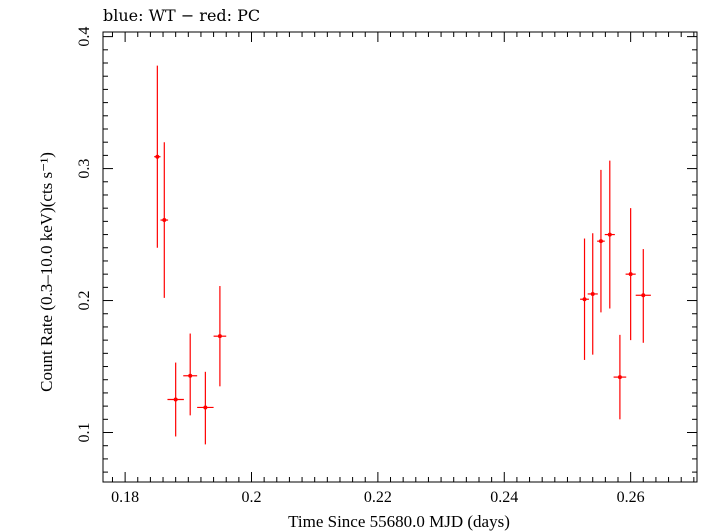 The height and width of the screenshot is (532, 709). I want to click on chart-title: blue: WT − red: PC, so click(182, 15).